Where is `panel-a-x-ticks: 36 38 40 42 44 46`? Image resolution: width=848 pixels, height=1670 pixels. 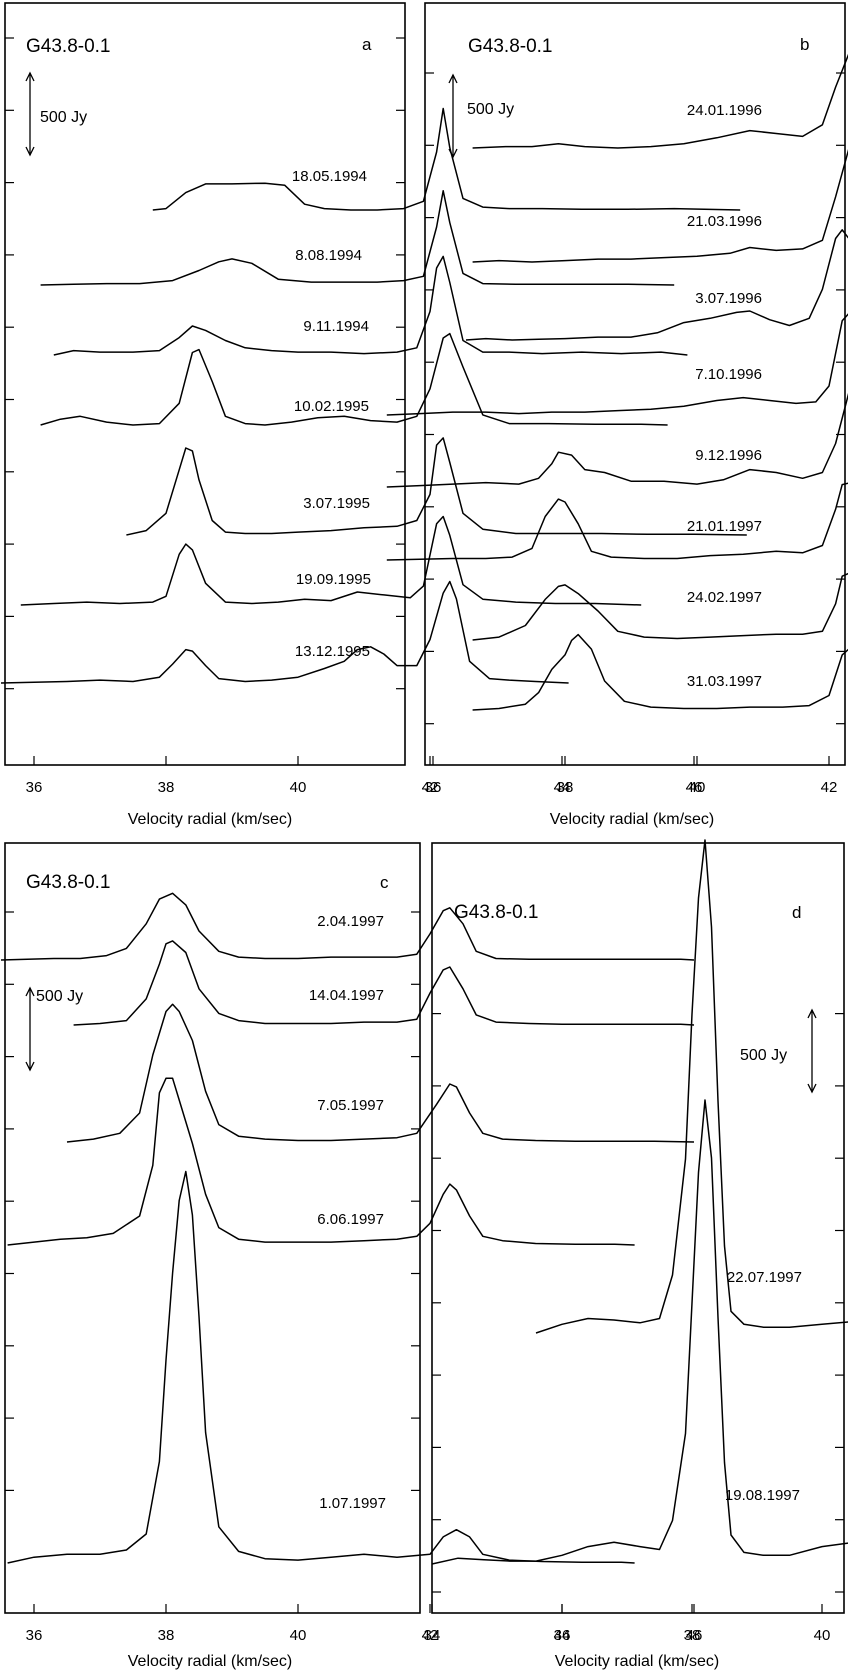 panel-a-x-ticks: 36 38 40 42 44 46 is located at coordinates (364, 776).